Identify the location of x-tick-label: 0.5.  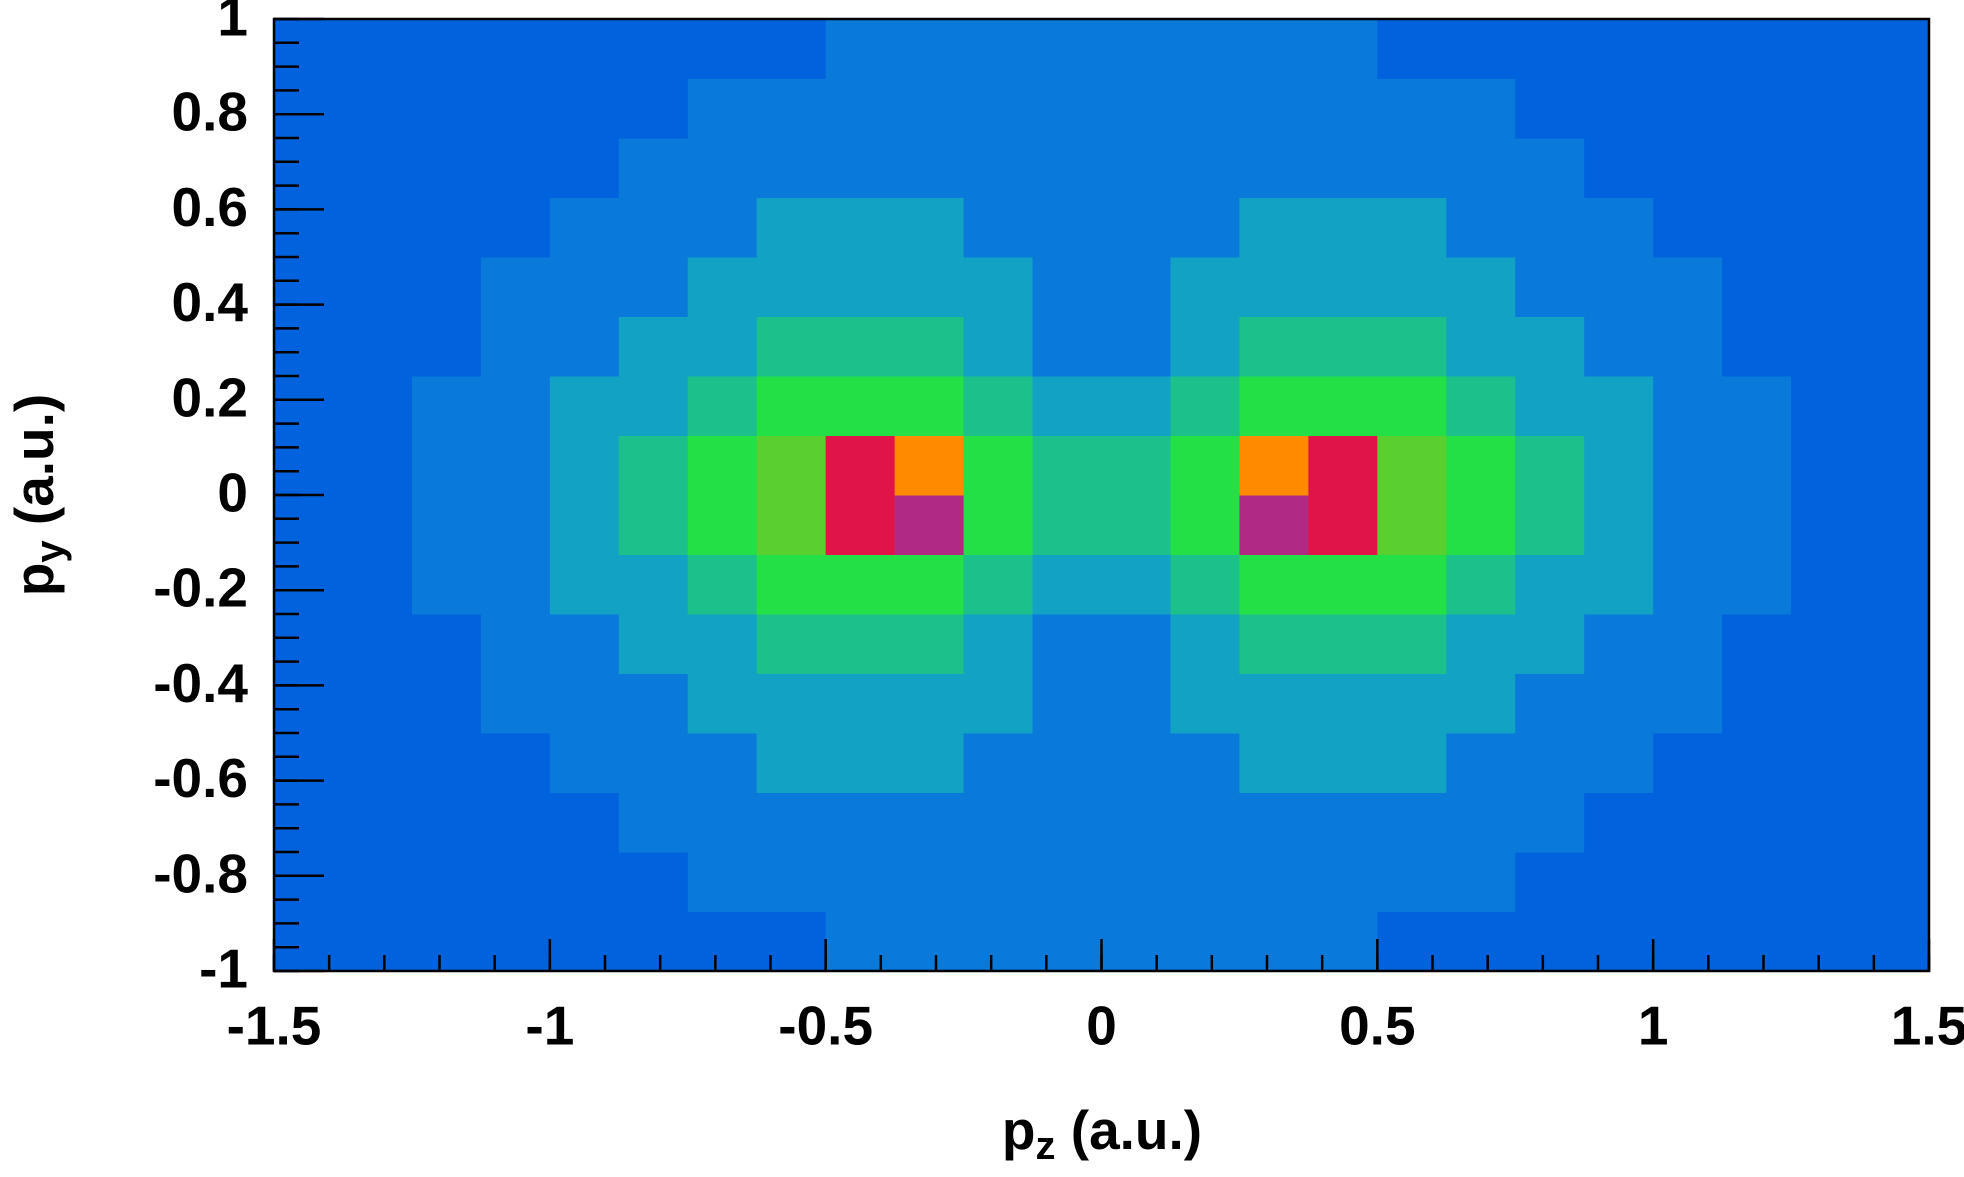
(1377, 1026).